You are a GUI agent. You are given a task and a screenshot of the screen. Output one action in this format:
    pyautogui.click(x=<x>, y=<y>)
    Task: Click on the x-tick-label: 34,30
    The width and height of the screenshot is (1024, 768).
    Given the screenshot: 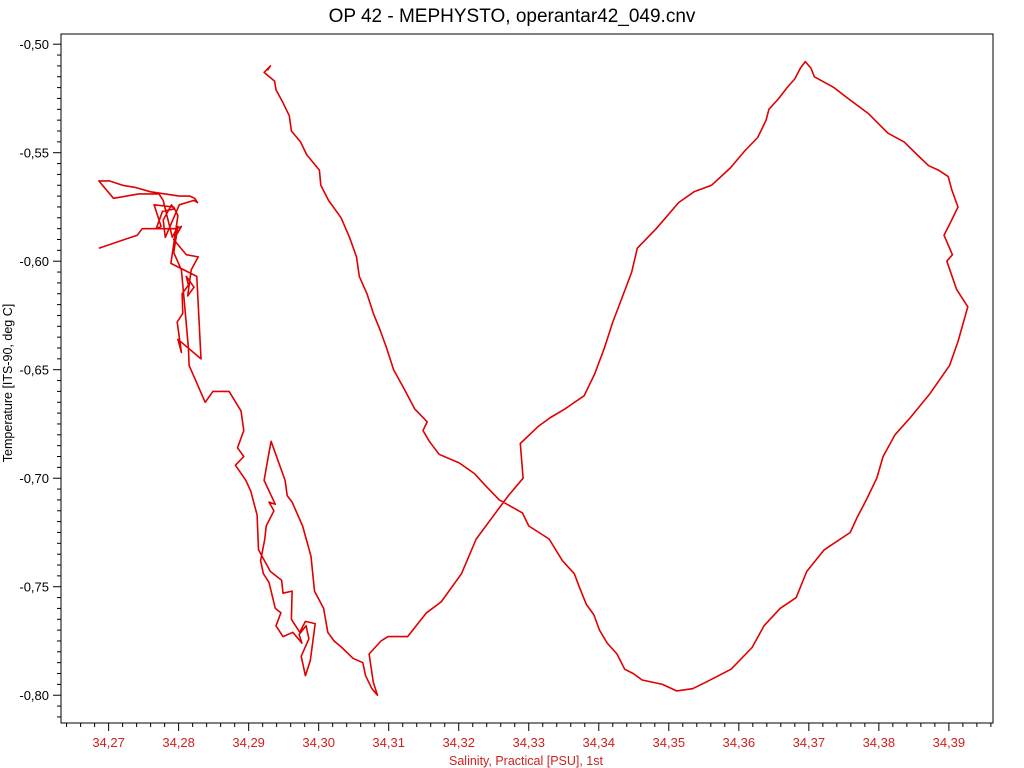 What is the action you would take?
    pyautogui.click(x=318, y=742)
    